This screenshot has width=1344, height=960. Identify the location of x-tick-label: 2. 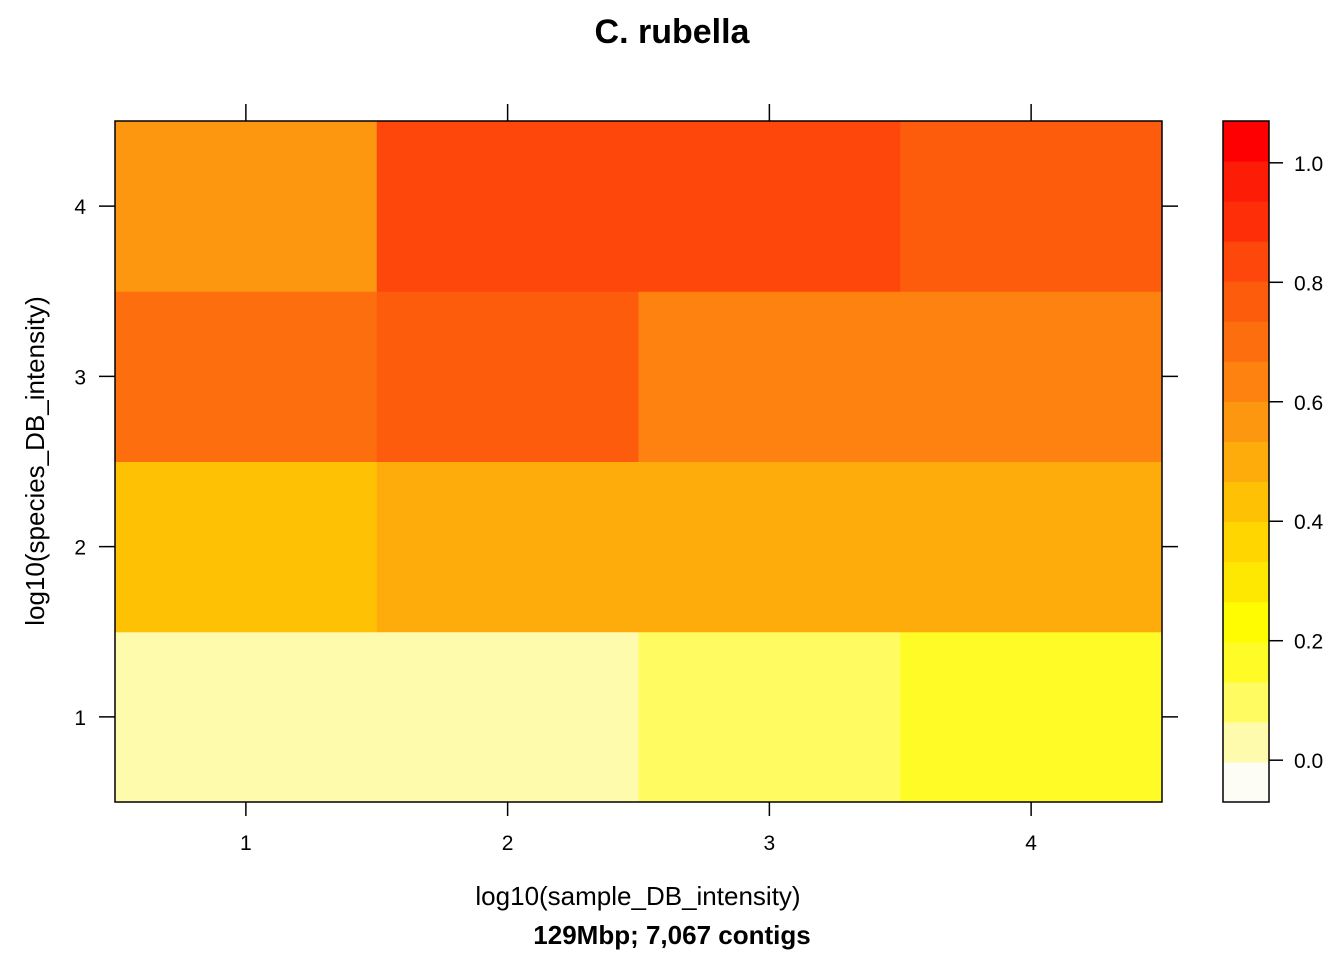
(508, 843).